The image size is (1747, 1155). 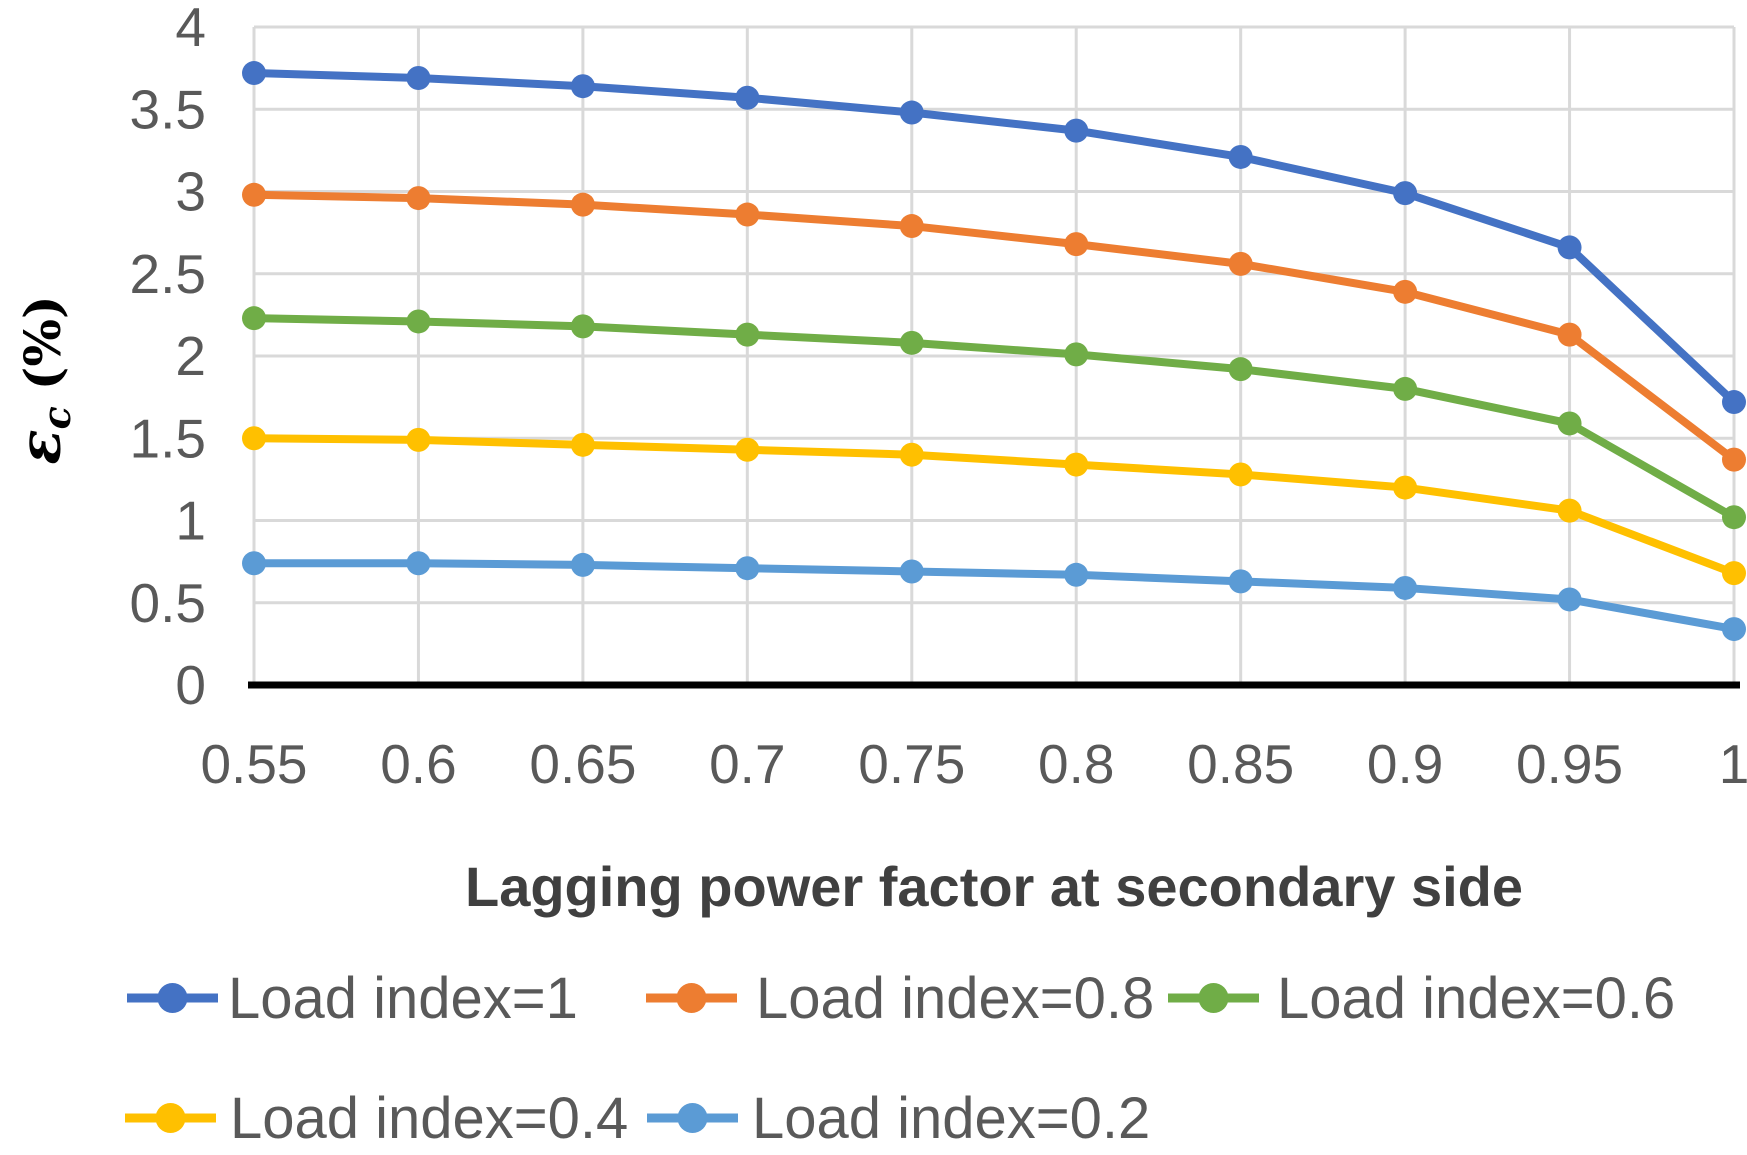 What do you see at coordinates (168, 603) in the screenshot?
I see `y-tick-label-0-5: 0.5` at bounding box center [168, 603].